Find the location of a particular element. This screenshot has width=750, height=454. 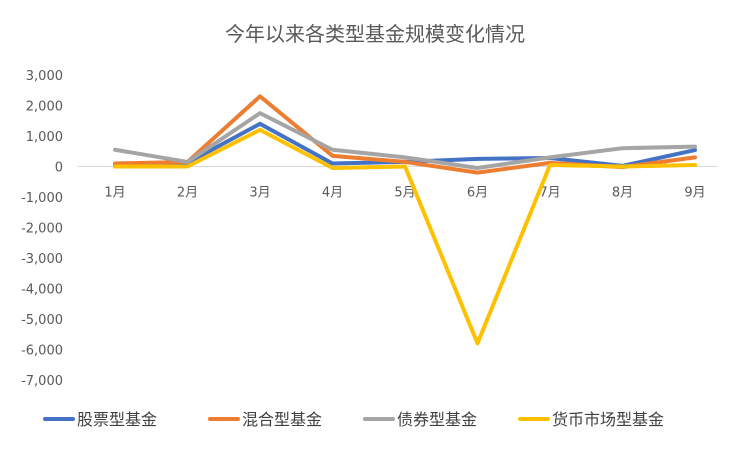

legend-label: 货币市场型基金 is located at coordinates (608, 419).